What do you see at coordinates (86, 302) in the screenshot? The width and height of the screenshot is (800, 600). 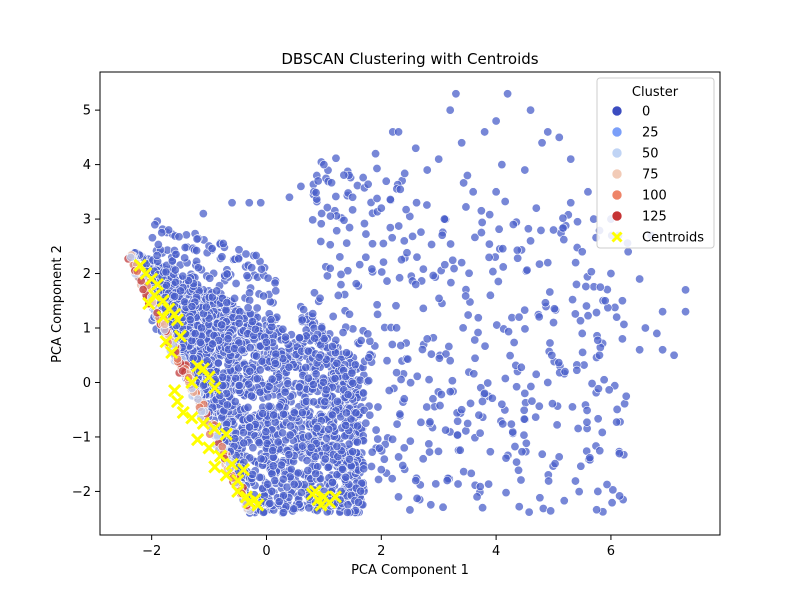 I see `y-axis: −2 −1 0 1 2 3 4 5` at bounding box center [86, 302].